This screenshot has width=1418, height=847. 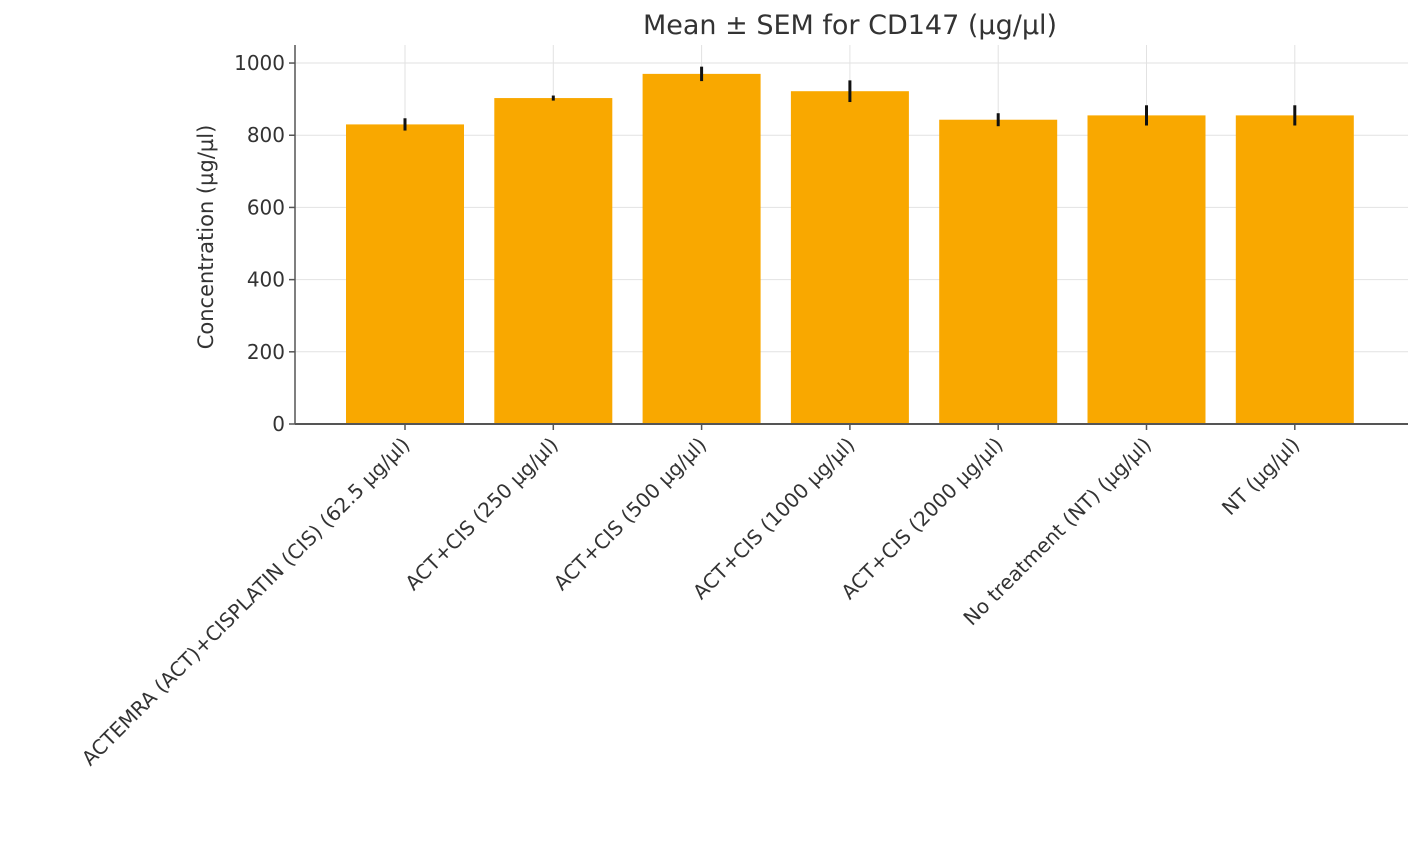 What do you see at coordinates (266, 352) in the screenshot?
I see `y-tick-label: 200` at bounding box center [266, 352].